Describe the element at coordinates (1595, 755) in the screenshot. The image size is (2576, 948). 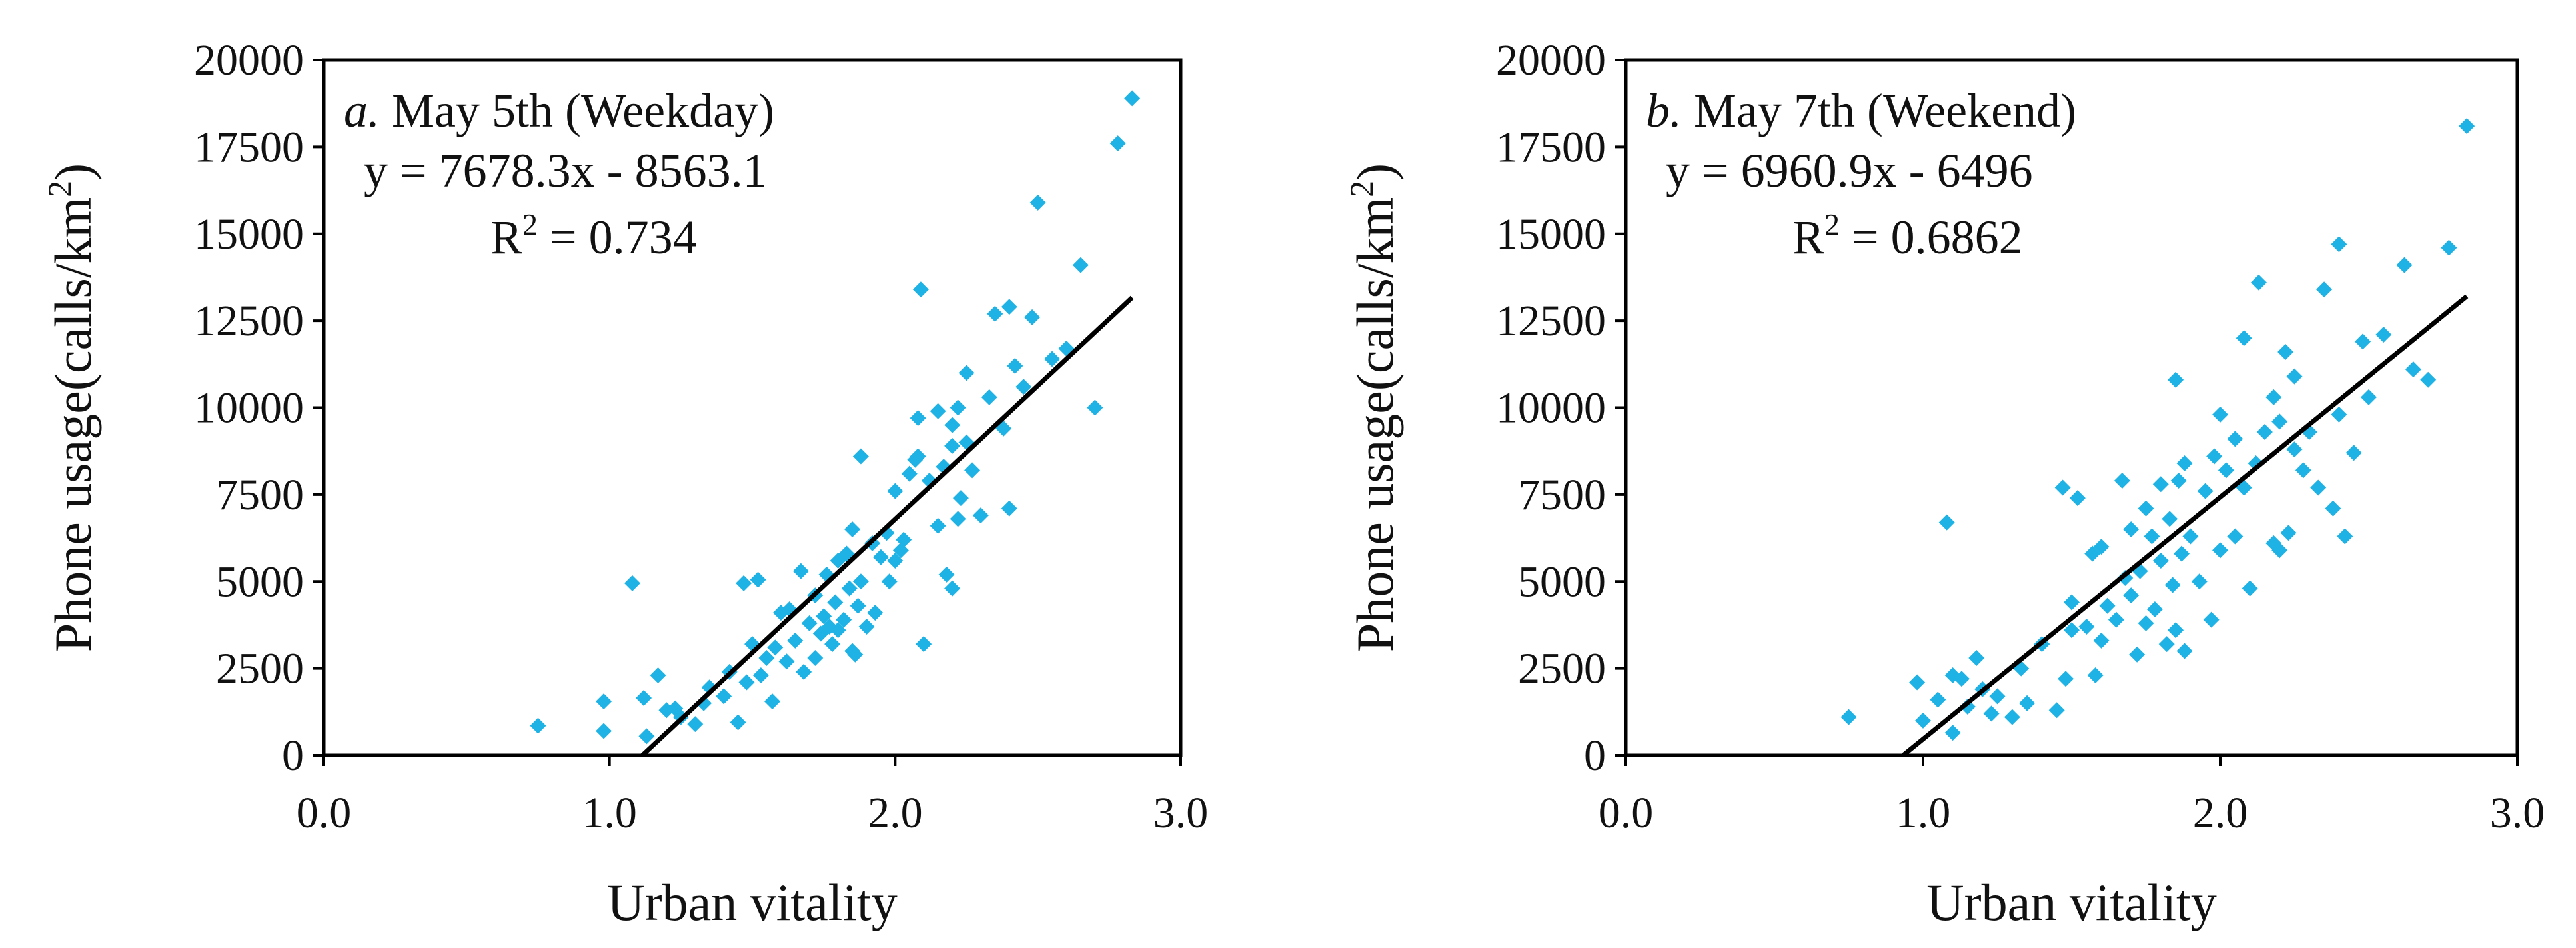
I see `y-tick-label: 0` at that location.